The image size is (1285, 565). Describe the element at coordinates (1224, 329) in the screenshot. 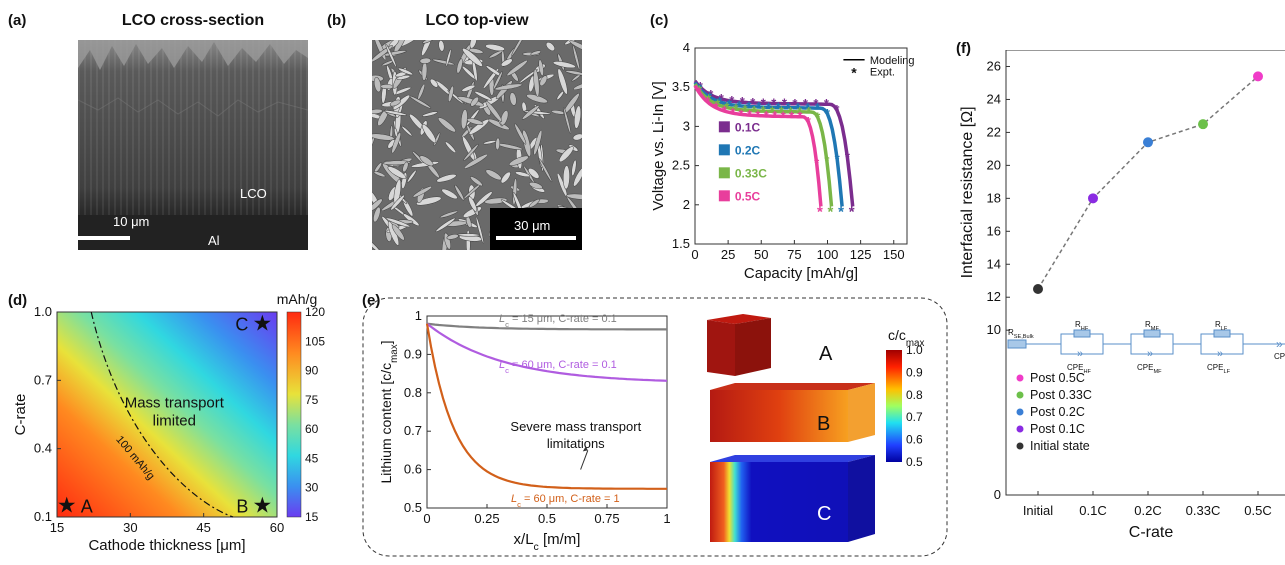

I see `label-sub: LF` at that location.